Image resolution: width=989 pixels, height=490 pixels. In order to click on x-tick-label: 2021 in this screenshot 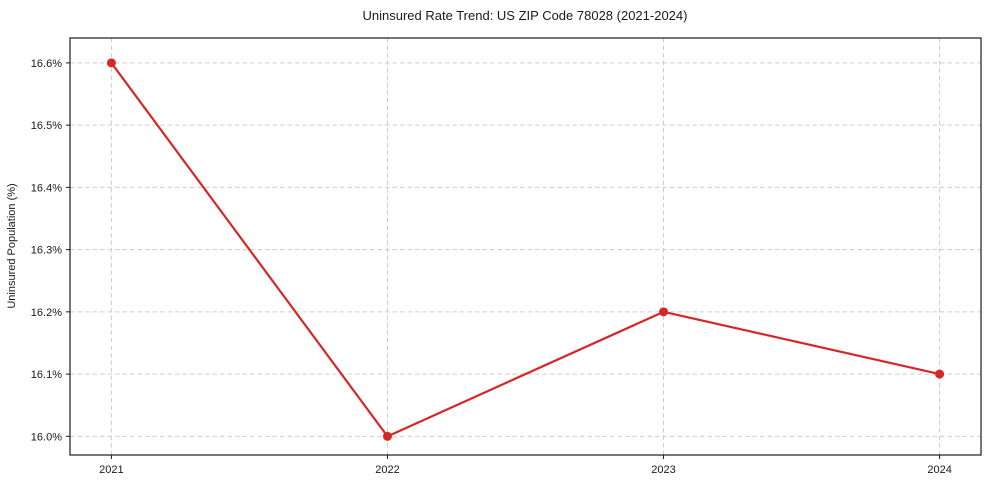, I will do `click(111, 470)`.